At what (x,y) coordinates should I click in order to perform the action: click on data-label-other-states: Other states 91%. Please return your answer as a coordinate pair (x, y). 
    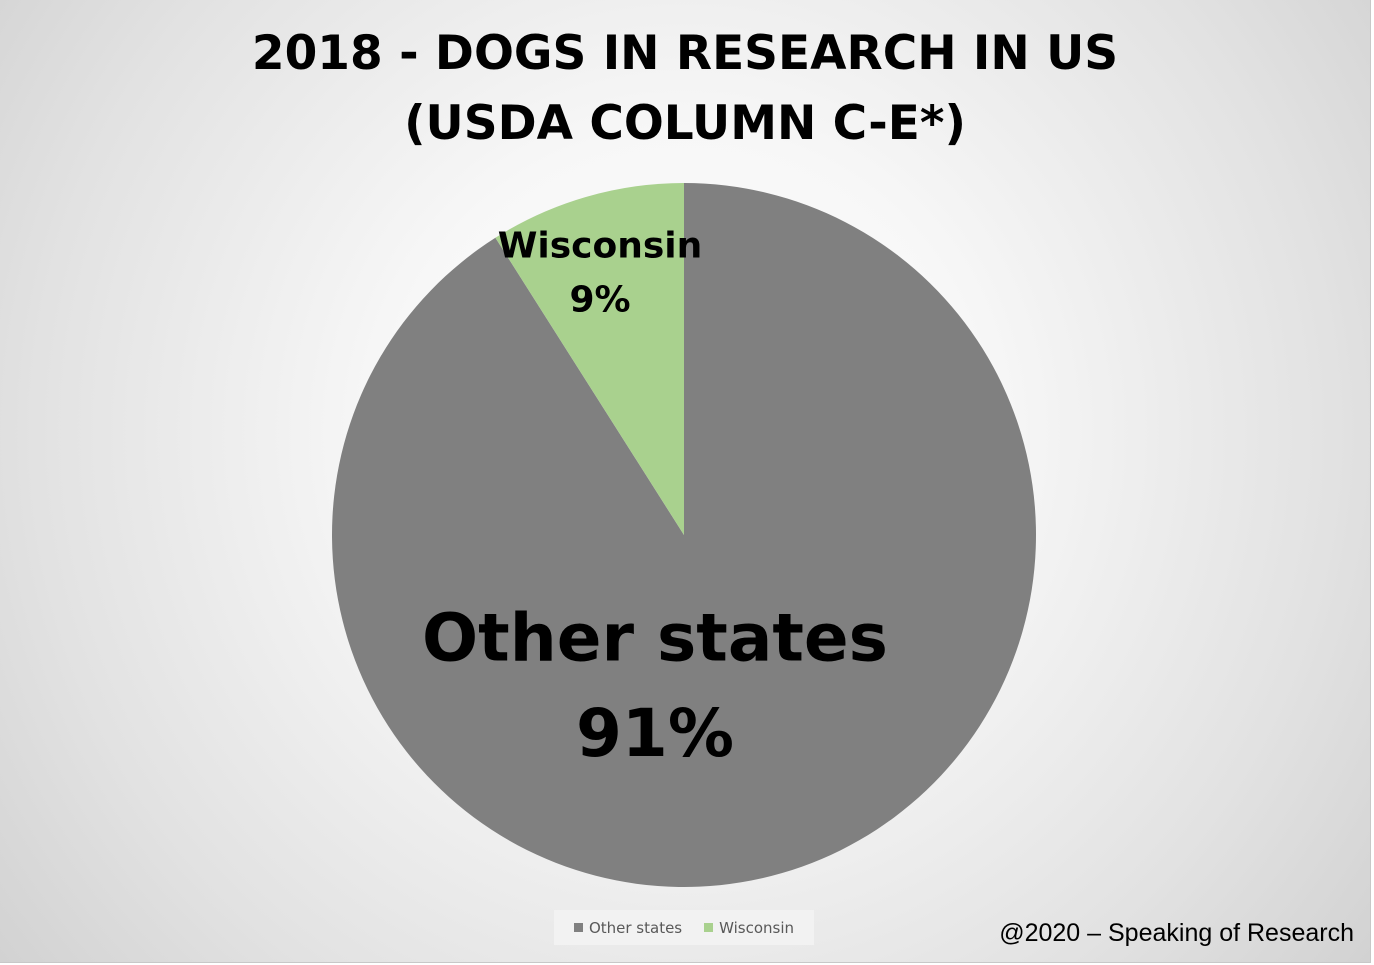
    Looking at the image, I should click on (655, 685).